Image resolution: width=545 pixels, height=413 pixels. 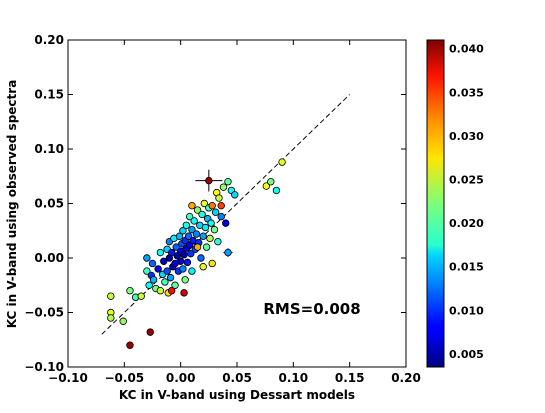 What do you see at coordinates (49, 95) in the screenshot?
I see `y-tick-label: 0.15` at bounding box center [49, 95].